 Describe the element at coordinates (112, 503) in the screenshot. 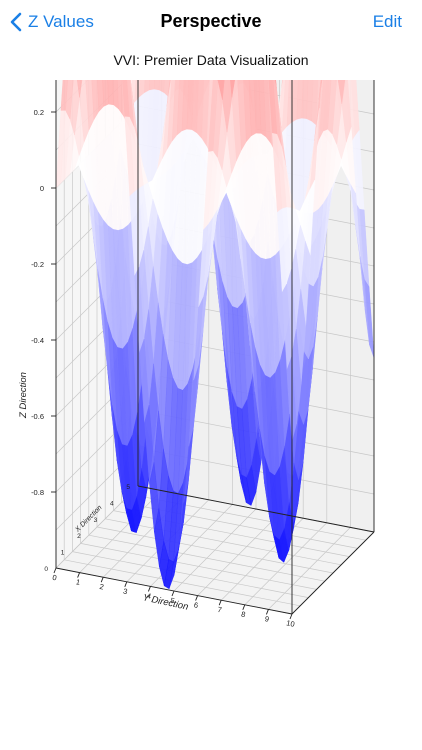

I see `x-tick-label: 4` at that location.